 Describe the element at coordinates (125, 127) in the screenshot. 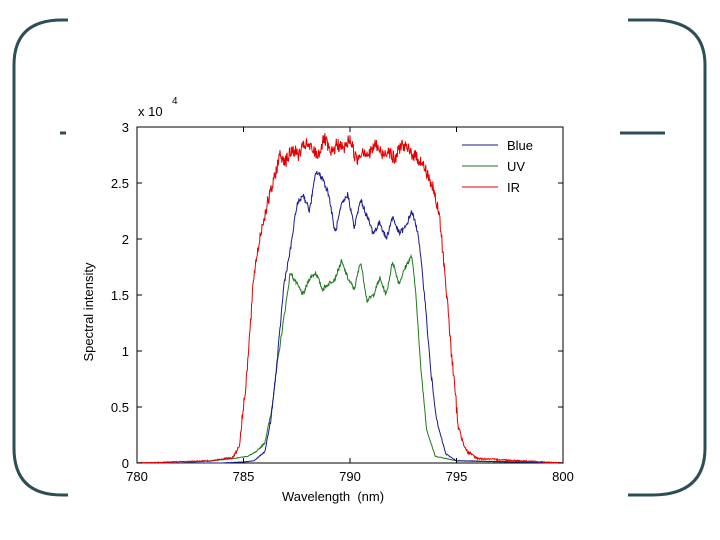

I see `y-tick-label: 3` at that location.